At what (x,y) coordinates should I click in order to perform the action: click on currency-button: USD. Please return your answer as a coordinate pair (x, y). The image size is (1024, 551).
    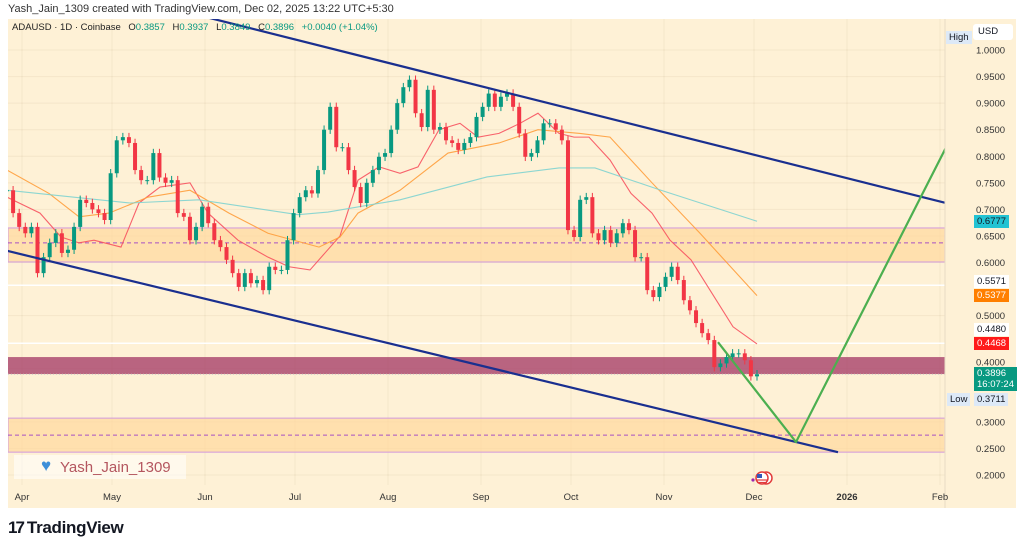
    Looking at the image, I should click on (993, 32).